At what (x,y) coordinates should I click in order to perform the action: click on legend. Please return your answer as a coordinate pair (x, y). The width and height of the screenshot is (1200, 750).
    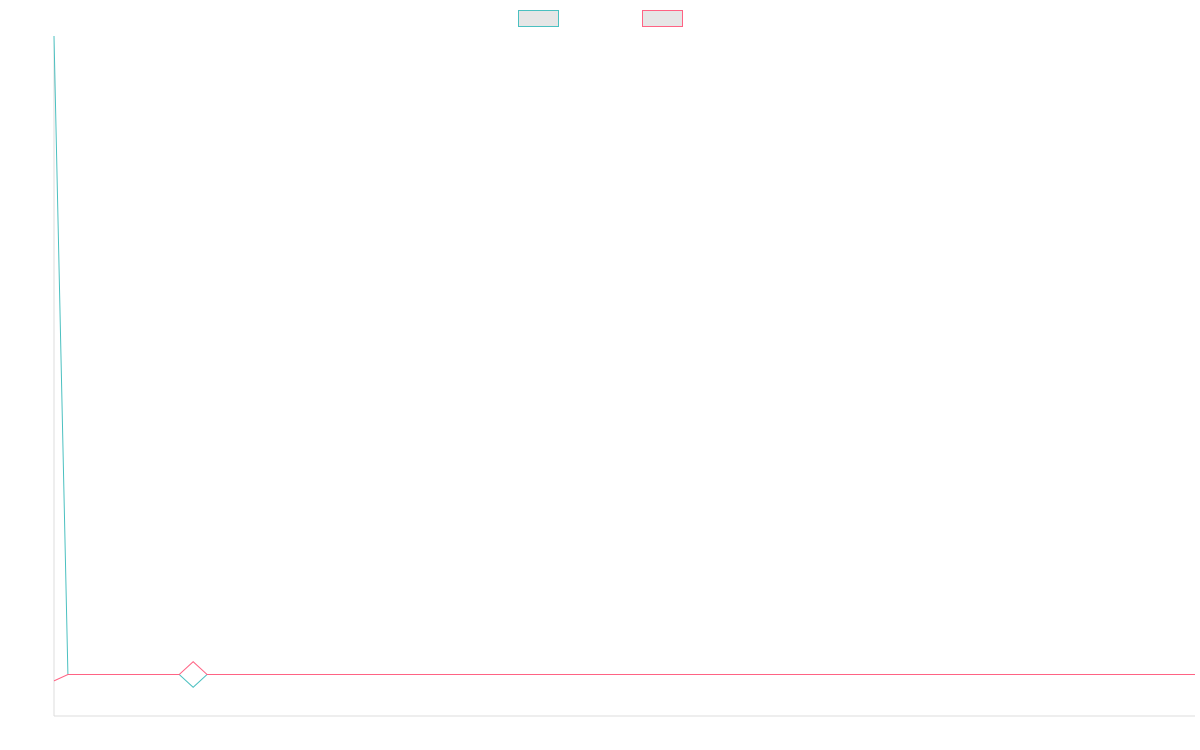
    Looking at the image, I should click on (600, 18).